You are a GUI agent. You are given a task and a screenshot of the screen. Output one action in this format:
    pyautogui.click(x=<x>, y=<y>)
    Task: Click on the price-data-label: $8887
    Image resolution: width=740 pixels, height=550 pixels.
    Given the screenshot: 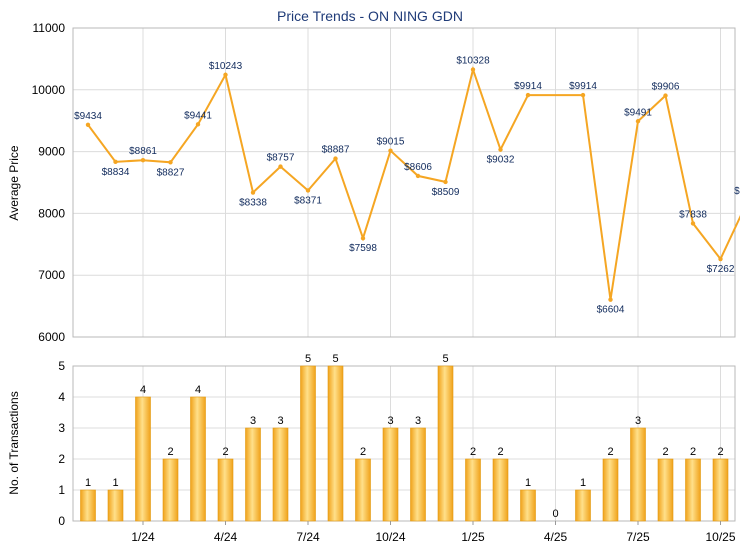 What is the action you would take?
    pyautogui.click(x=336, y=150)
    